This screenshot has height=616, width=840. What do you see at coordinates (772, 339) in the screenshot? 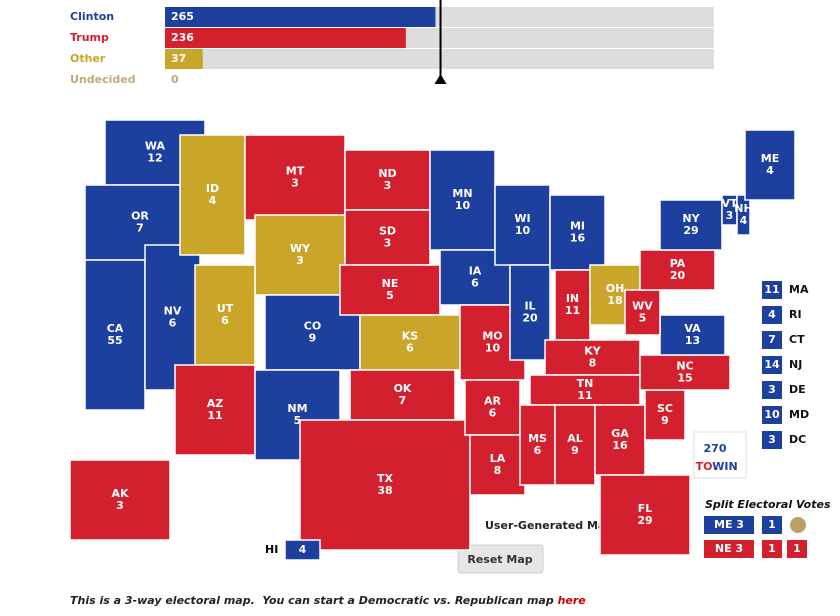
I see `small-state-votes: 7` at bounding box center [772, 339].